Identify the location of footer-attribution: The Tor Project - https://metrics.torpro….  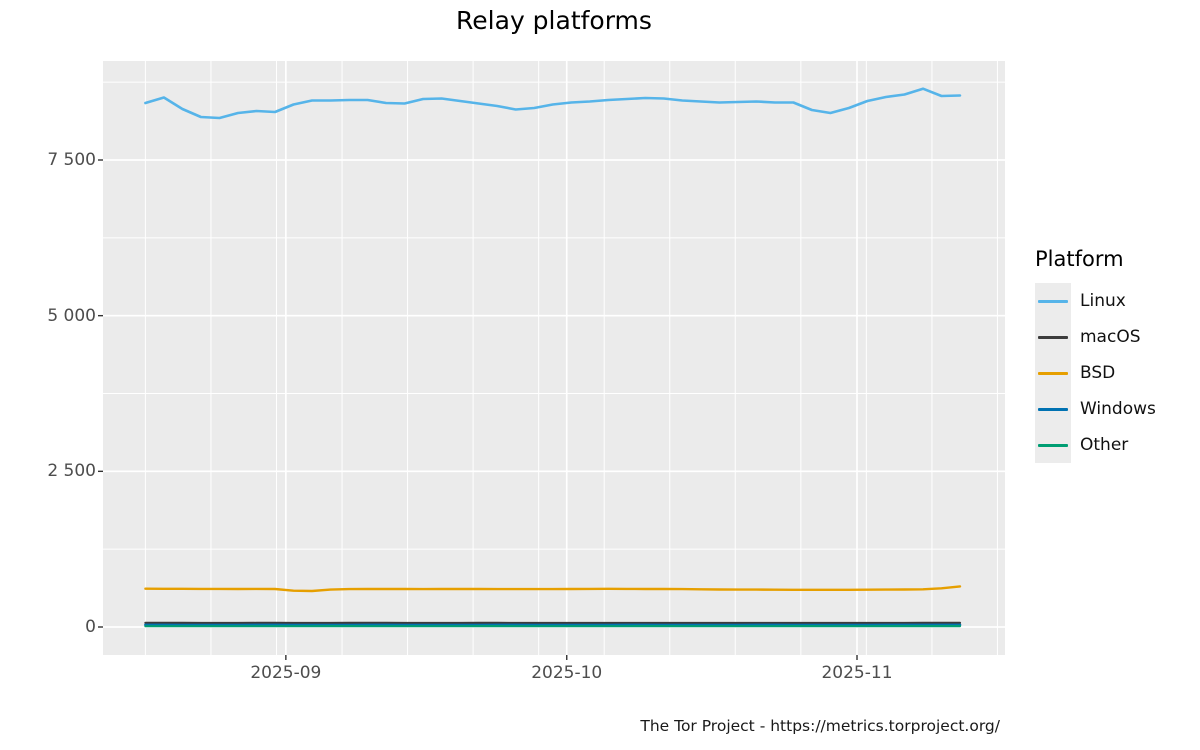
(820, 726).